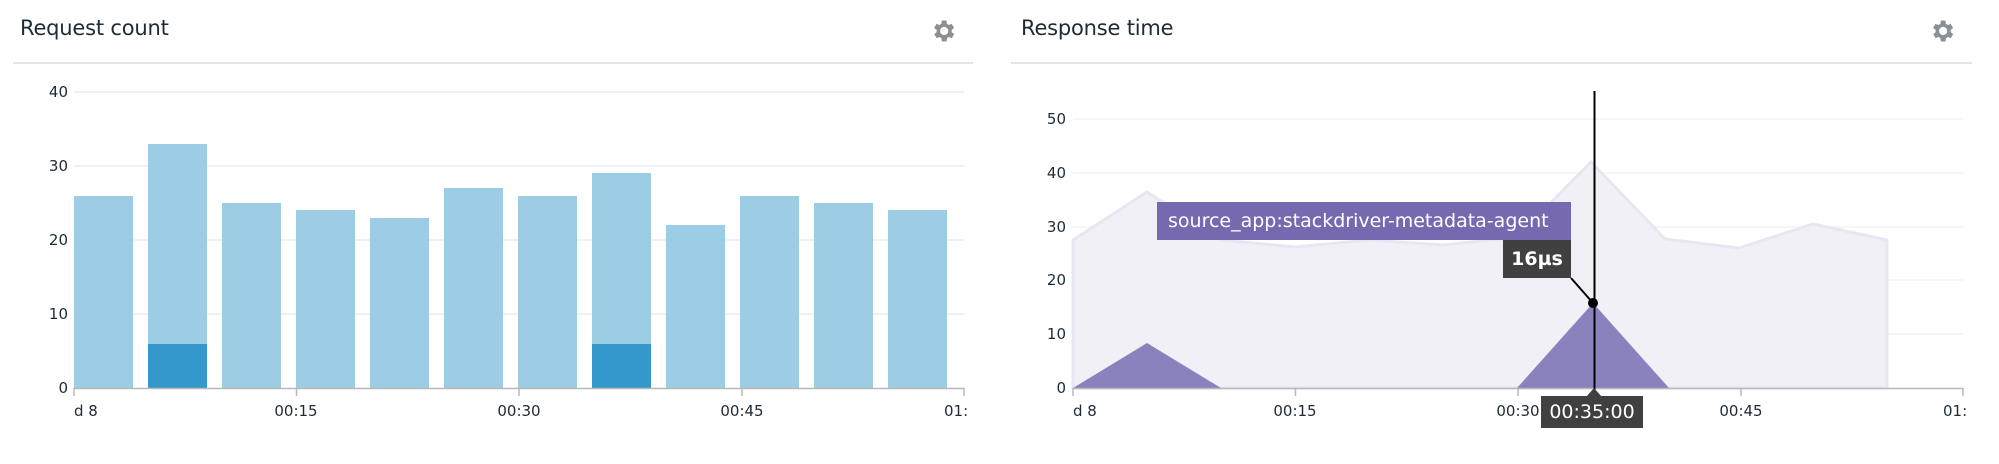 The width and height of the screenshot is (1999, 464). Describe the element at coordinates (1592, 412) in the screenshot. I see `tooltip-timestamp: 00:35:00` at that location.